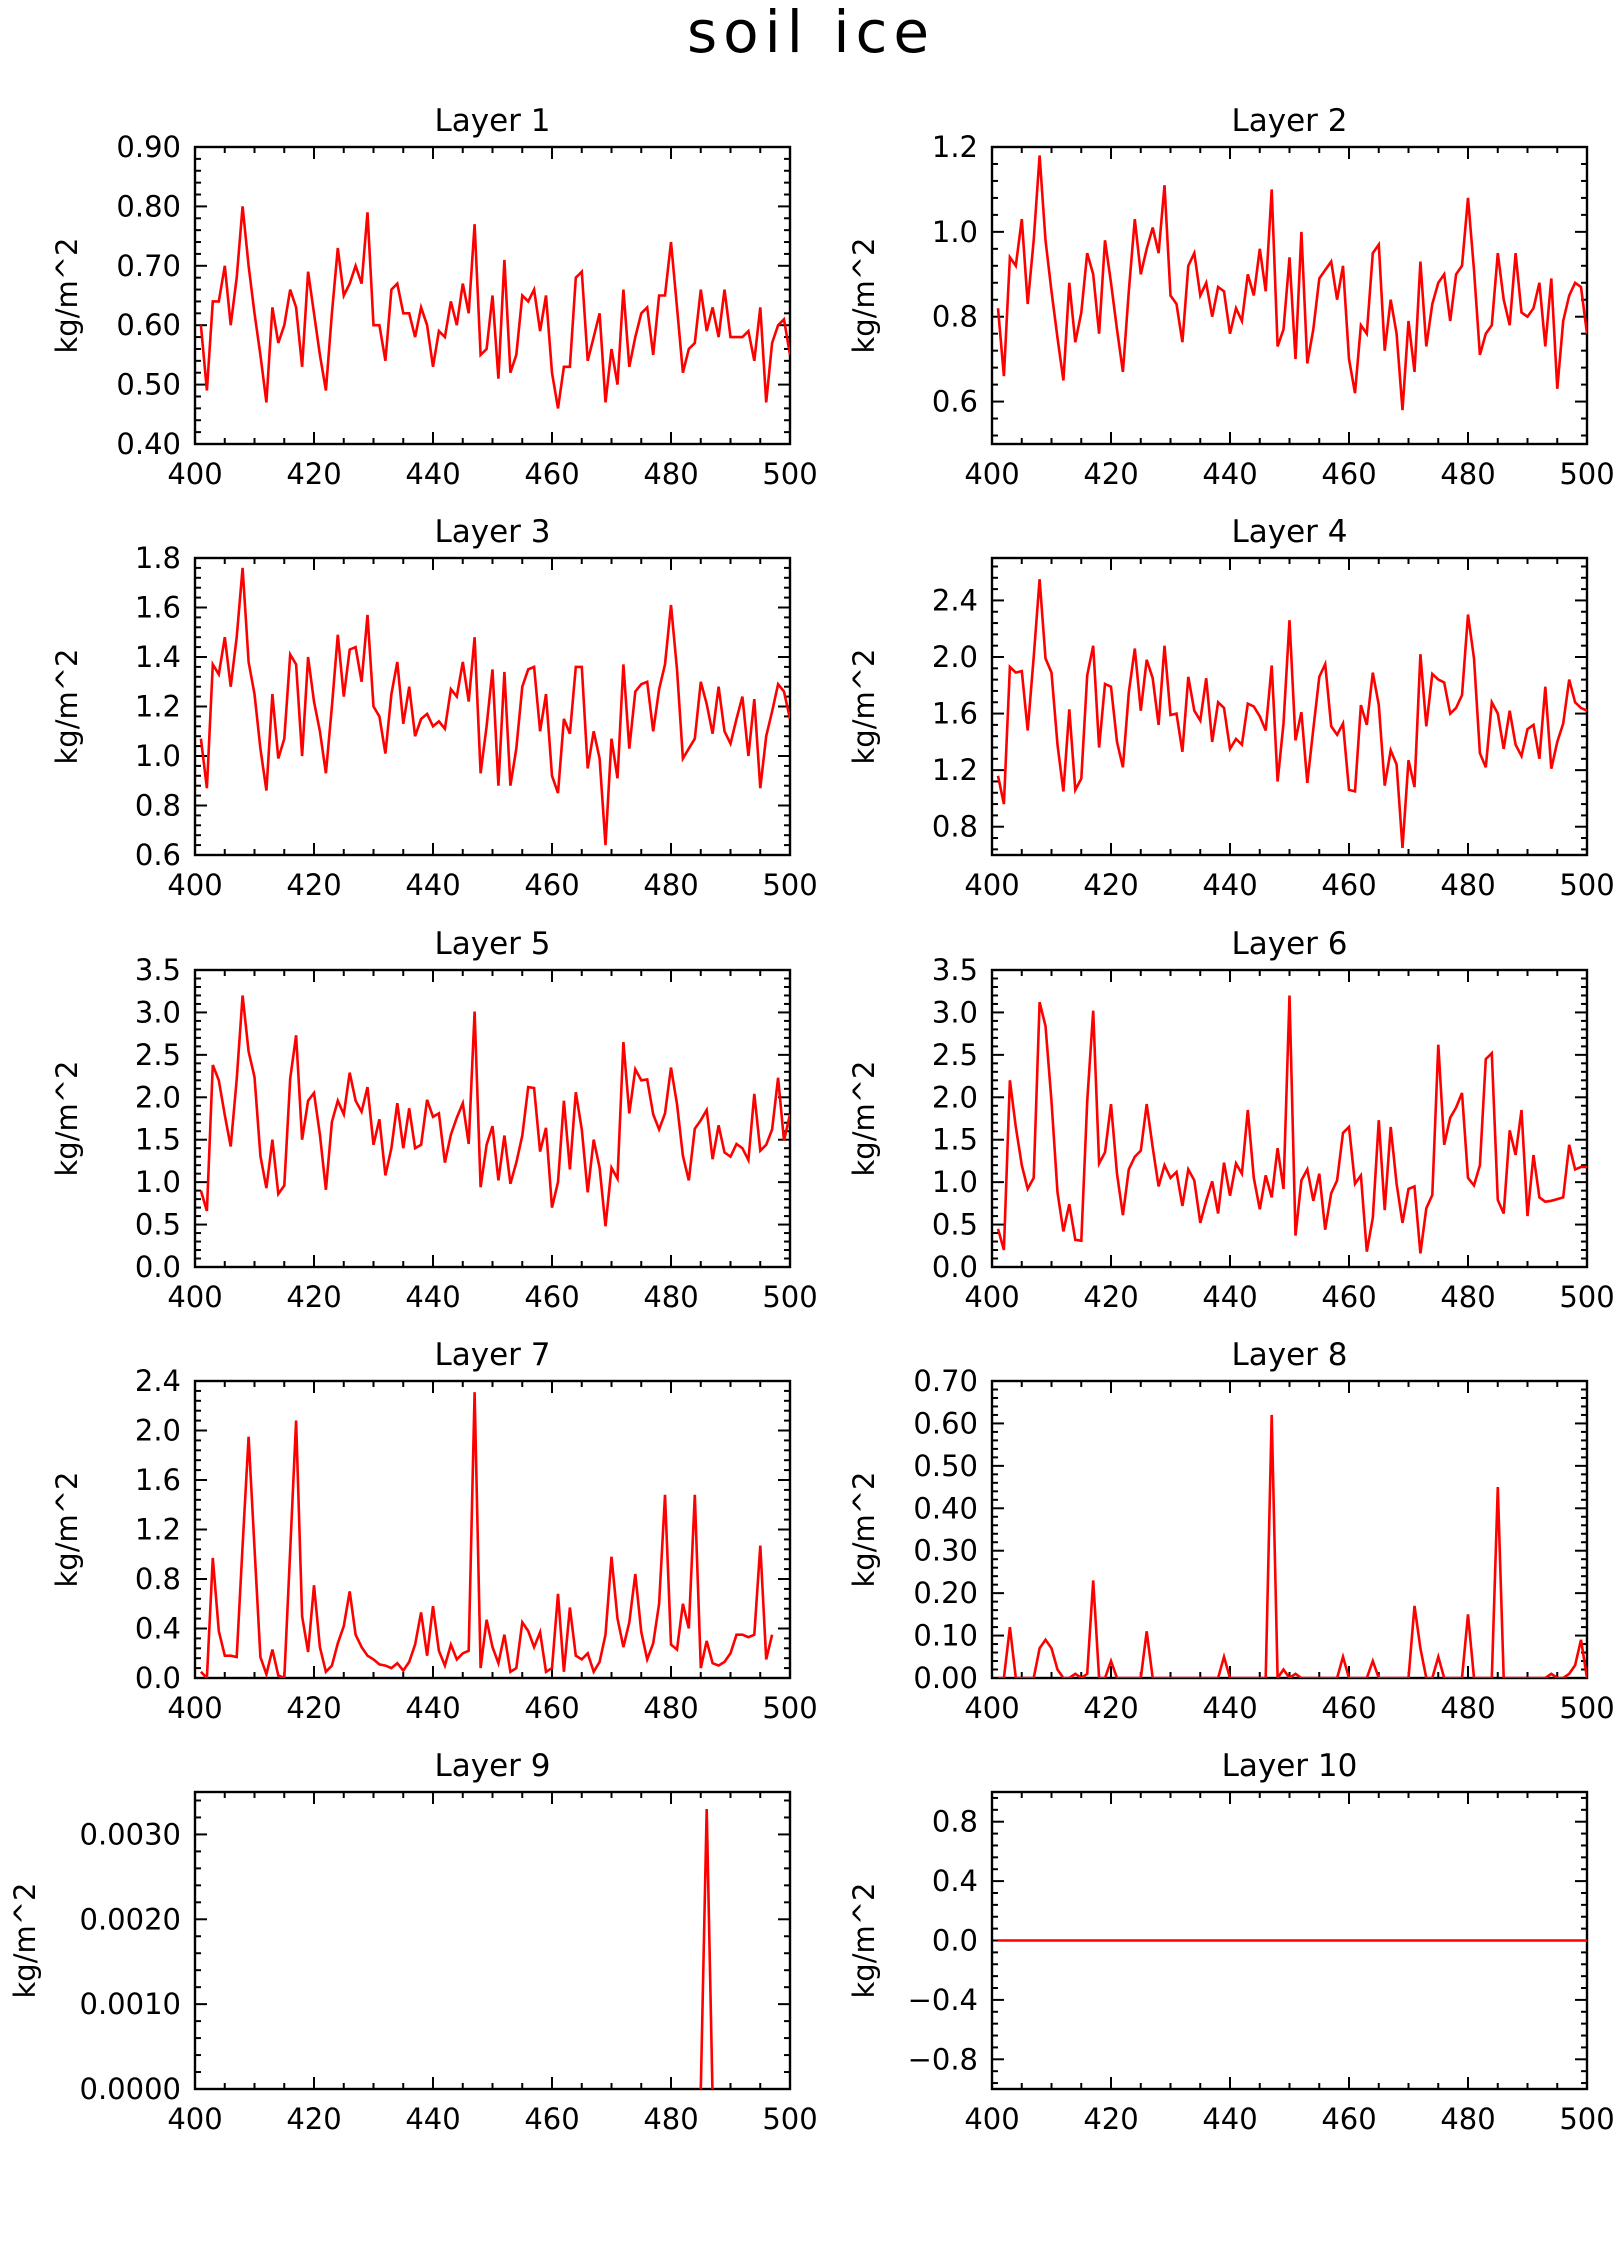 This screenshot has width=1621, height=2264. I want to click on y-tick-label: 0.40, so click(148, 444).